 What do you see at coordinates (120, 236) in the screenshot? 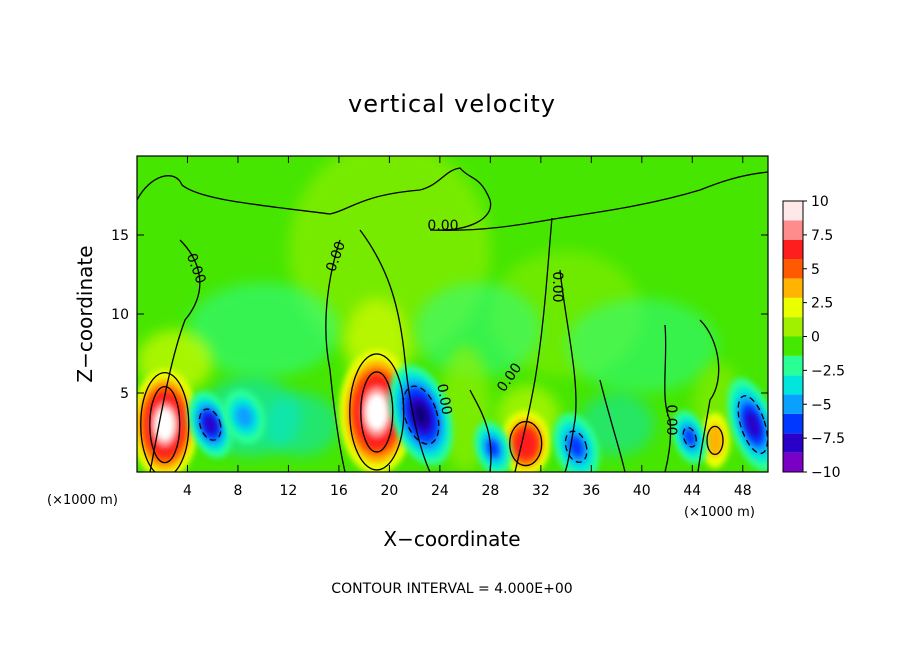
I see `y-tick-label: 15` at bounding box center [120, 236].